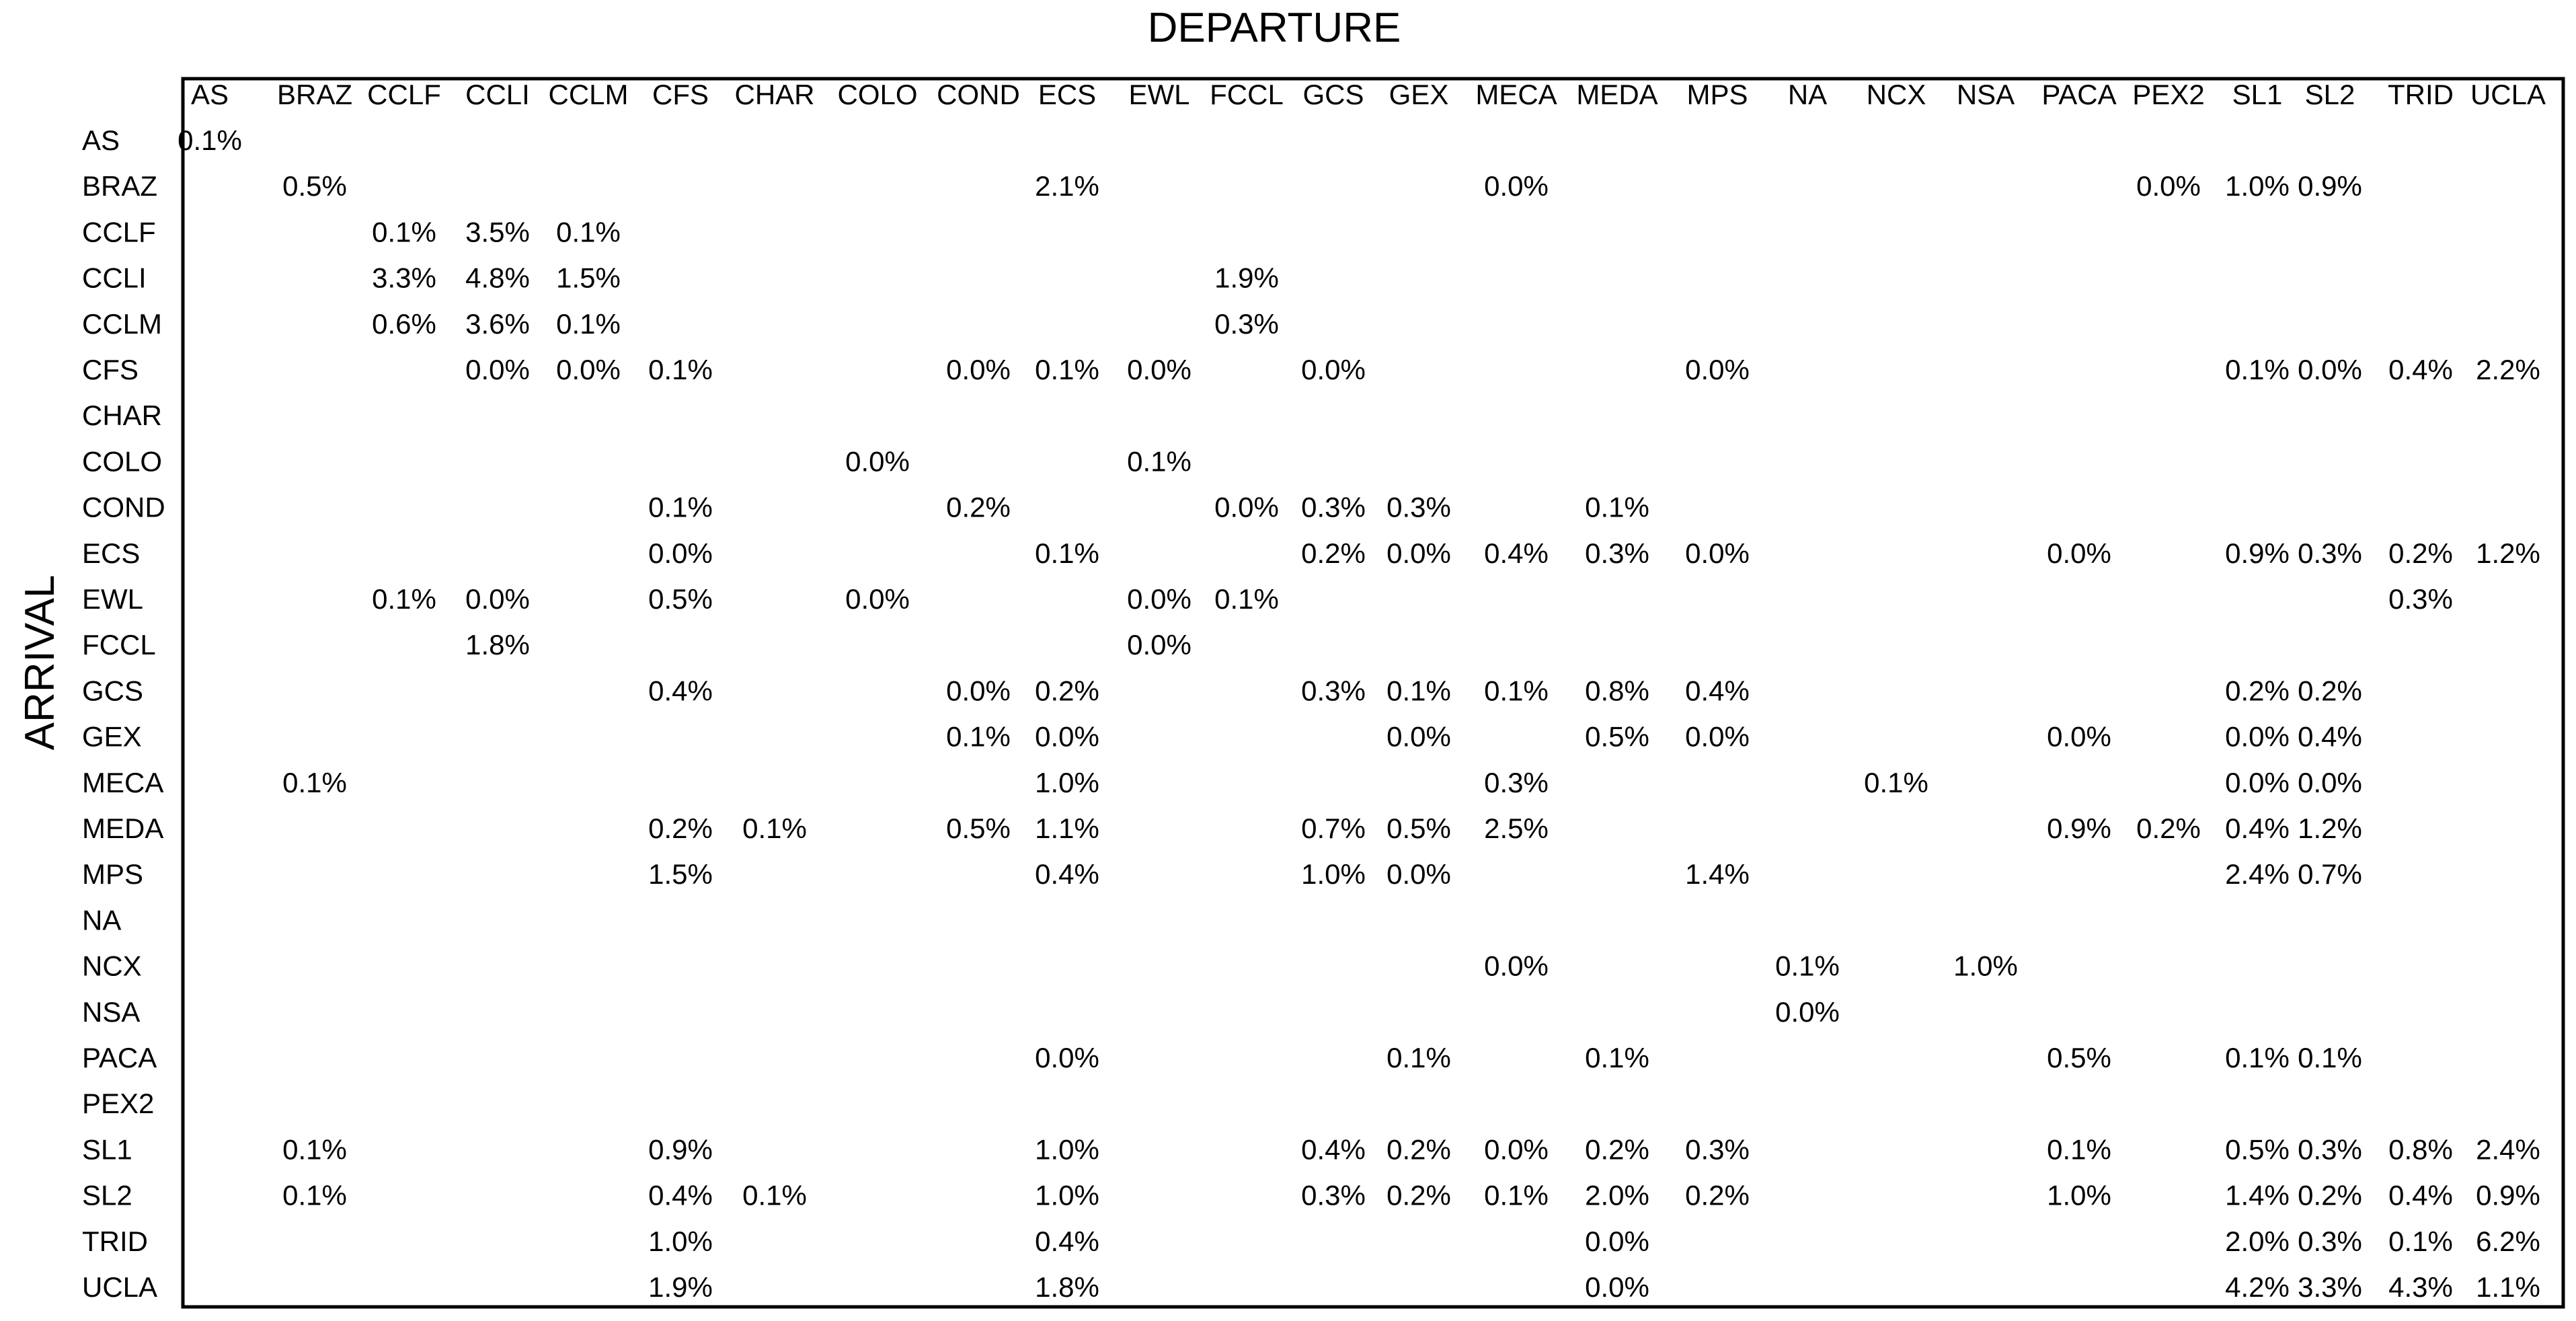  I want to click on cell-cfs-cond: 0.0%, so click(978, 369).